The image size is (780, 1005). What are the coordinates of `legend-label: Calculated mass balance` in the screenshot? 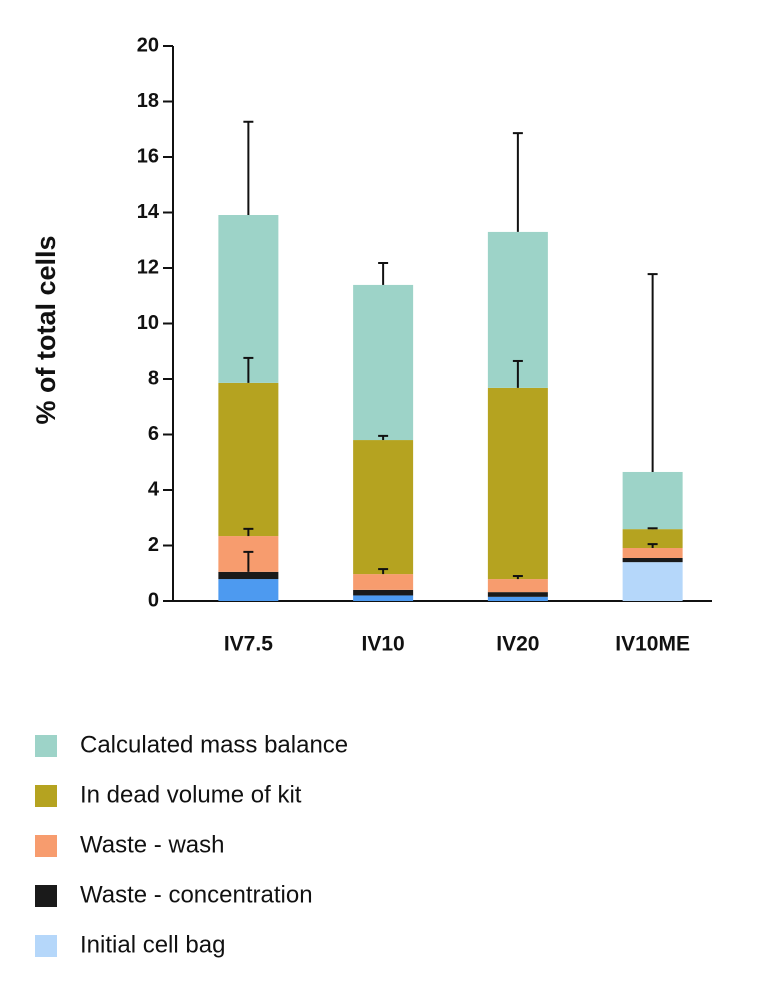 It's located at (214, 744).